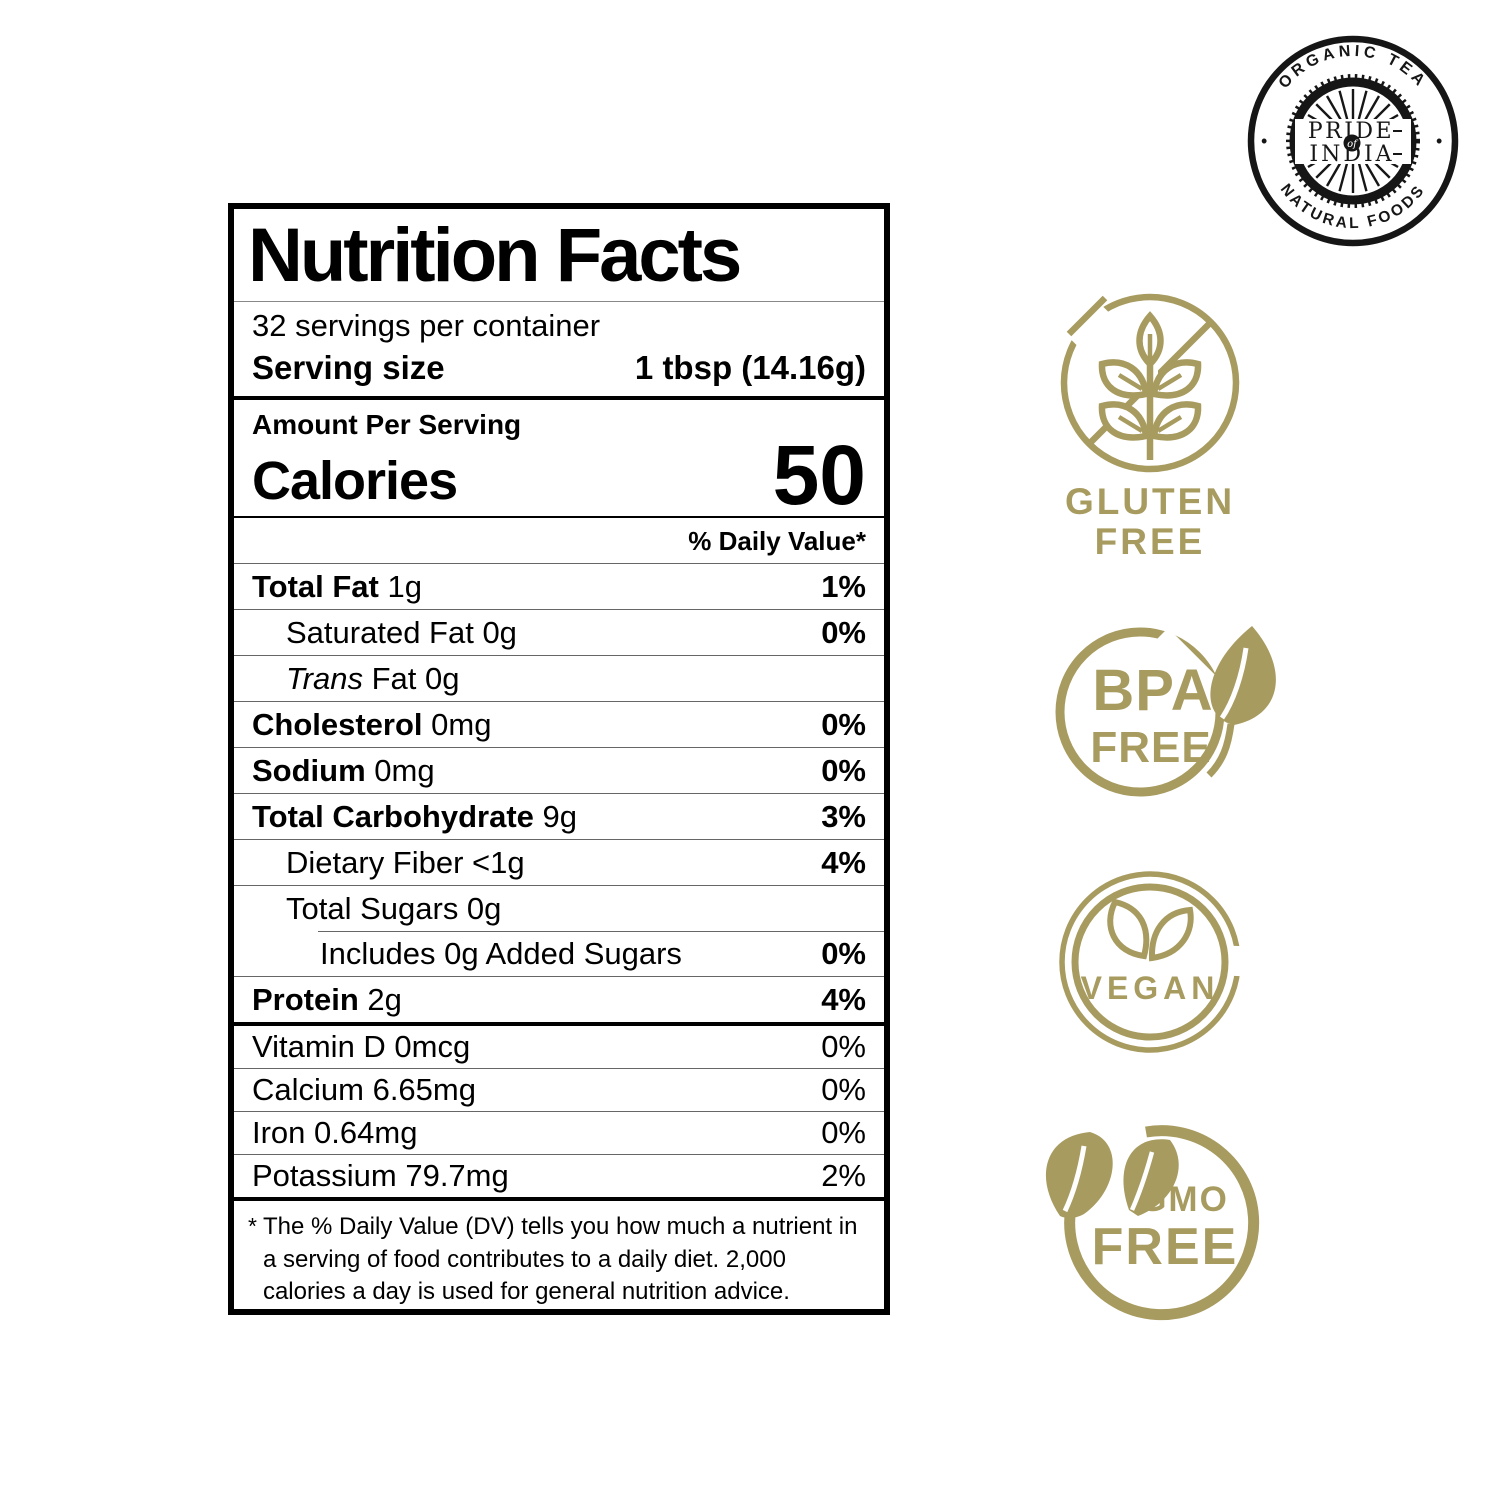  I want to click on nutrient-name: Cholesterol, so click(337, 724).